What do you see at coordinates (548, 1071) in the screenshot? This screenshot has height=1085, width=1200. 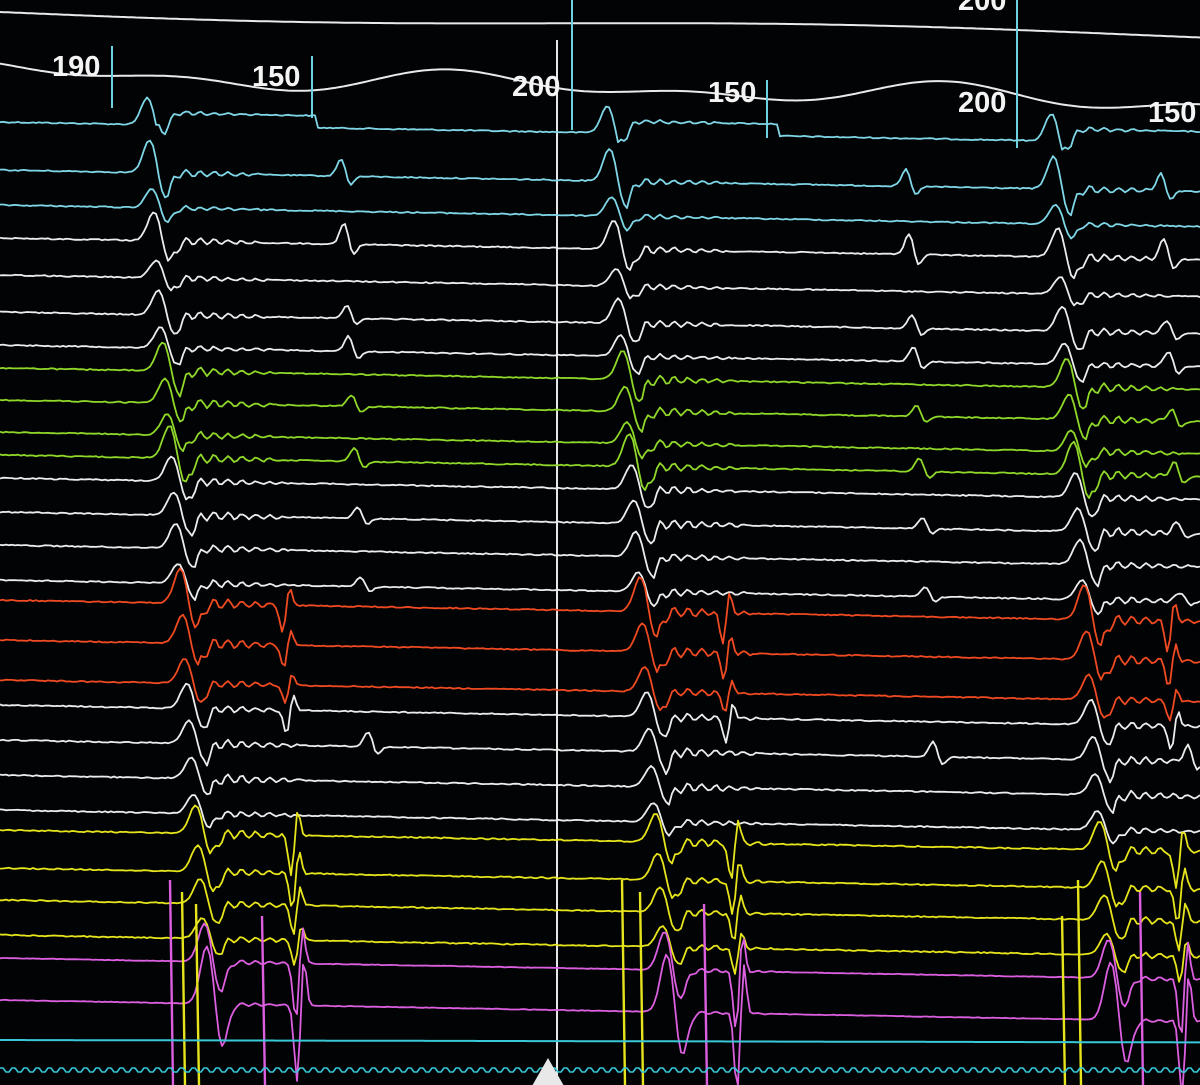 I see `cursor-triangle-icon` at bounding box center [548, 1071].